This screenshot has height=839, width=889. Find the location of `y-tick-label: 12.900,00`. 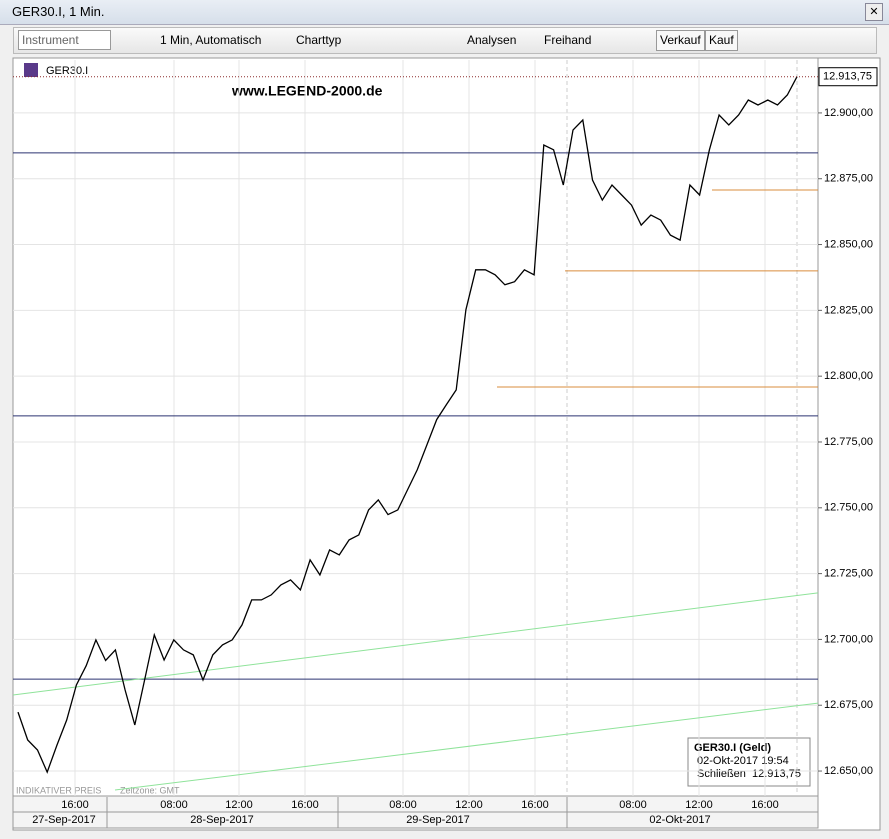

y-tick-label: 12.900,00 is located at coordinates (848, 113).